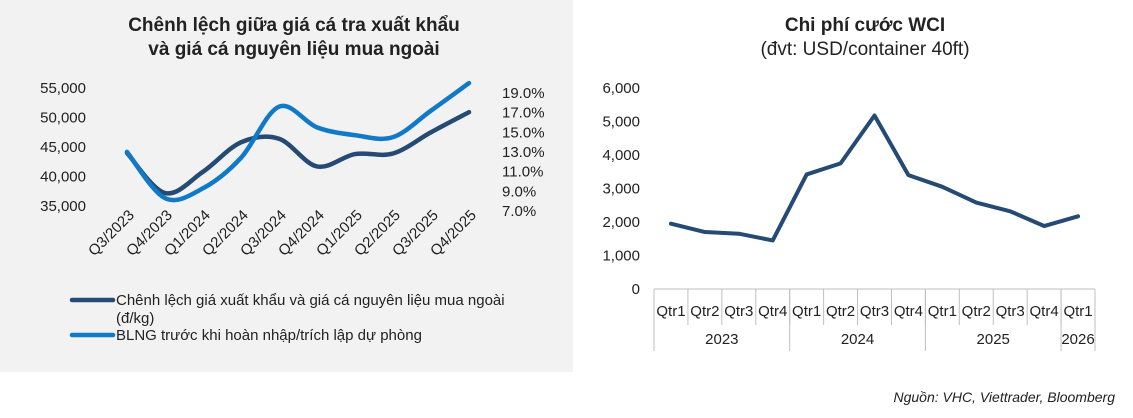 Image resolution: width=1133 pixels, height=418 pixels. I want to click on left-y-axis-right: 19.0% 17.0% 15.0% 13.0% 11.0% 9.0% 7.0%, so click(523, 152).